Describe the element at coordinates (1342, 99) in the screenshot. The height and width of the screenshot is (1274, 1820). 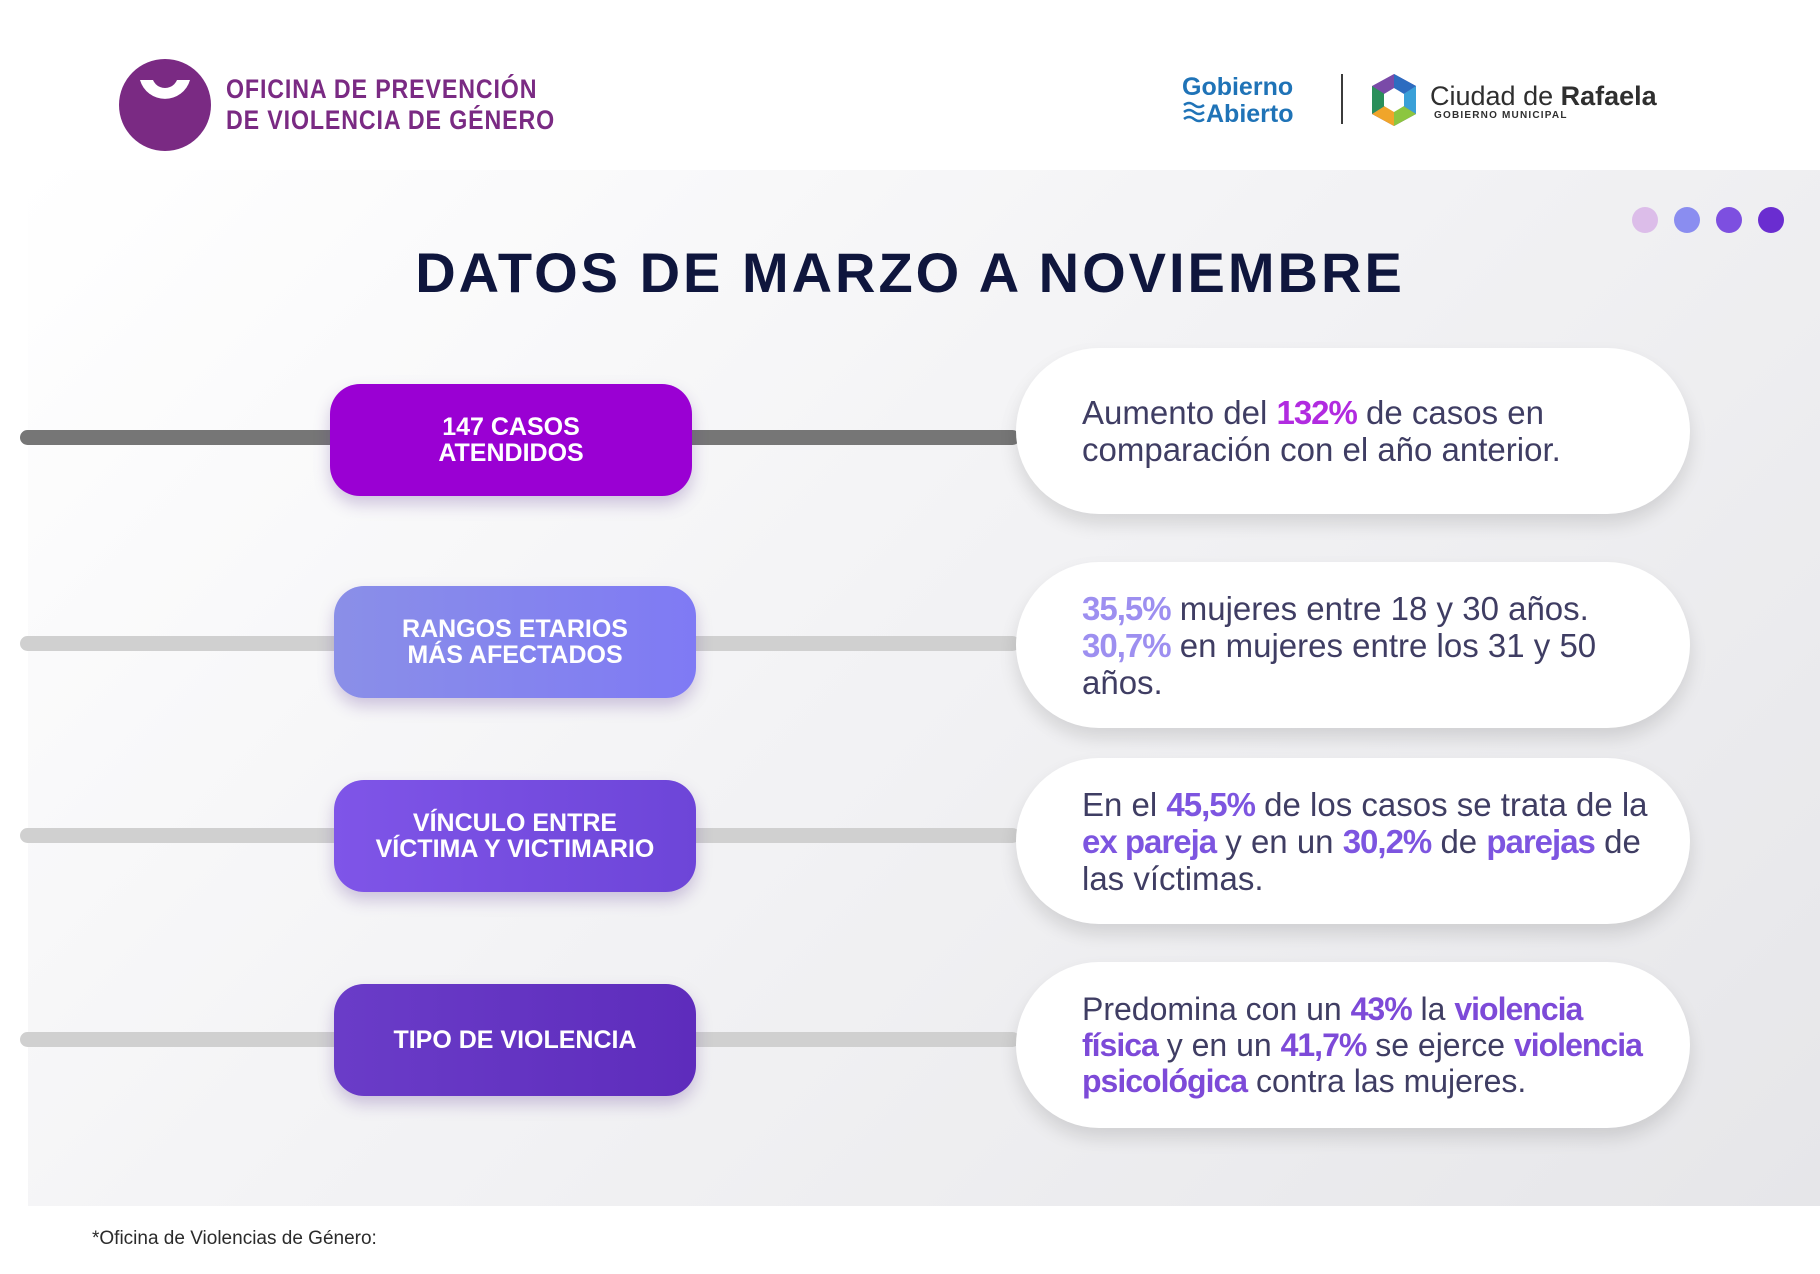
I see `logo-divider` at that location.